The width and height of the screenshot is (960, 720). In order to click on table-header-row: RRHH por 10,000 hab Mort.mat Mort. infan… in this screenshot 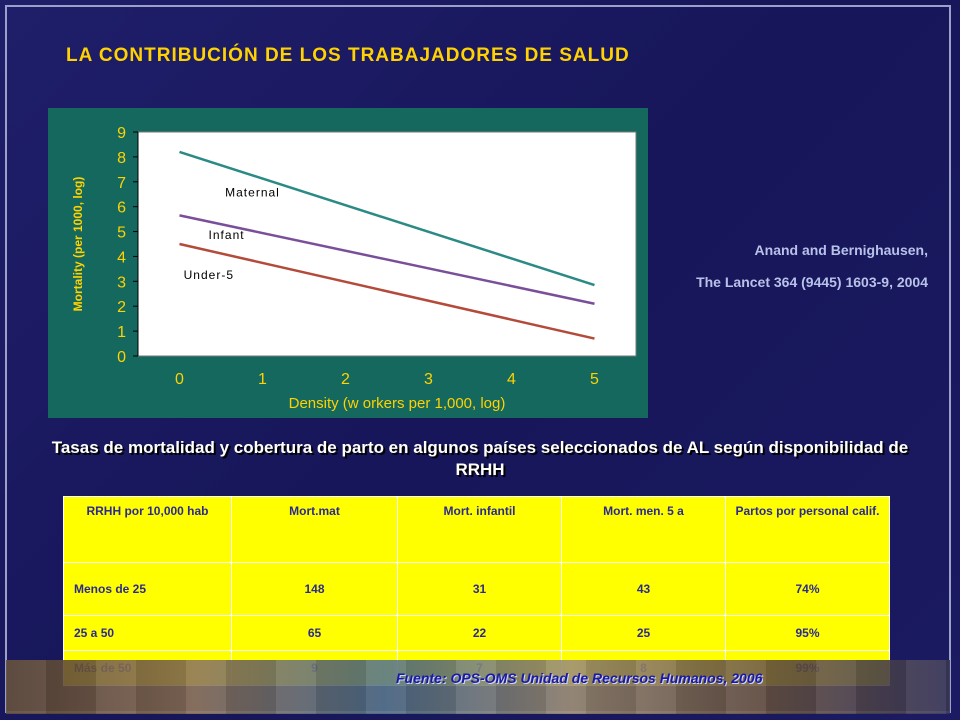, I will do `click(476, 529)`.